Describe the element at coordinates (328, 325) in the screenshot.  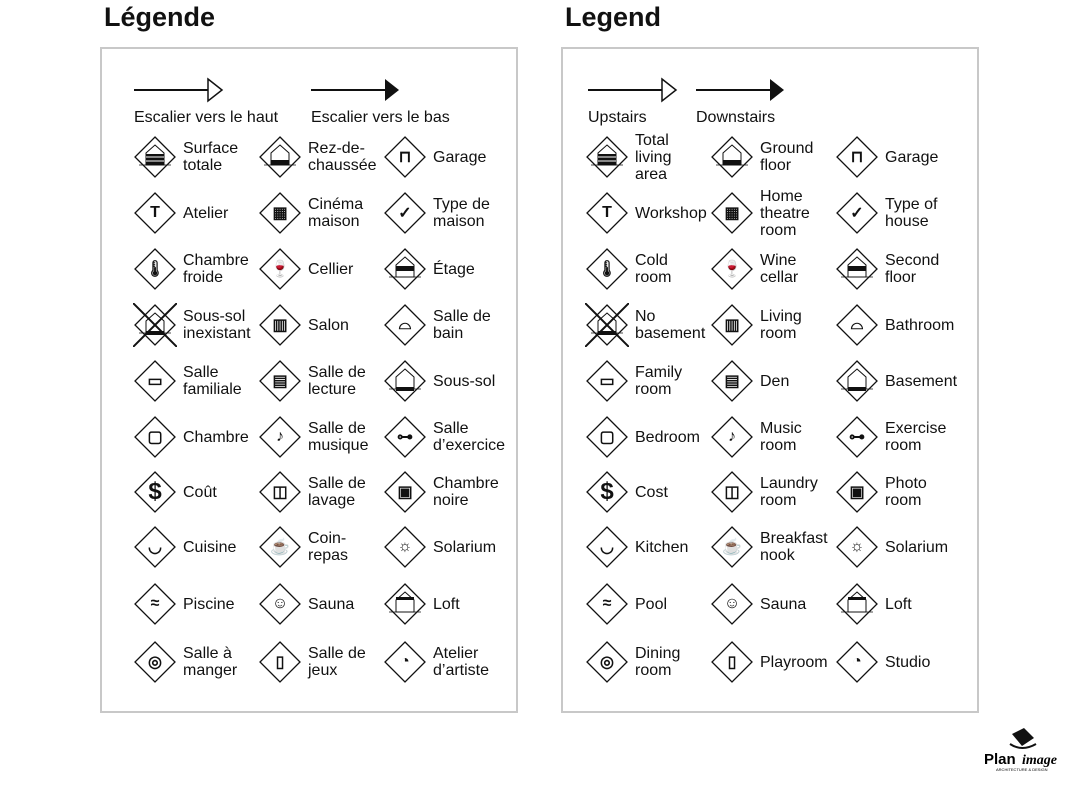
I see `legend-item-label: Salon` at that location.